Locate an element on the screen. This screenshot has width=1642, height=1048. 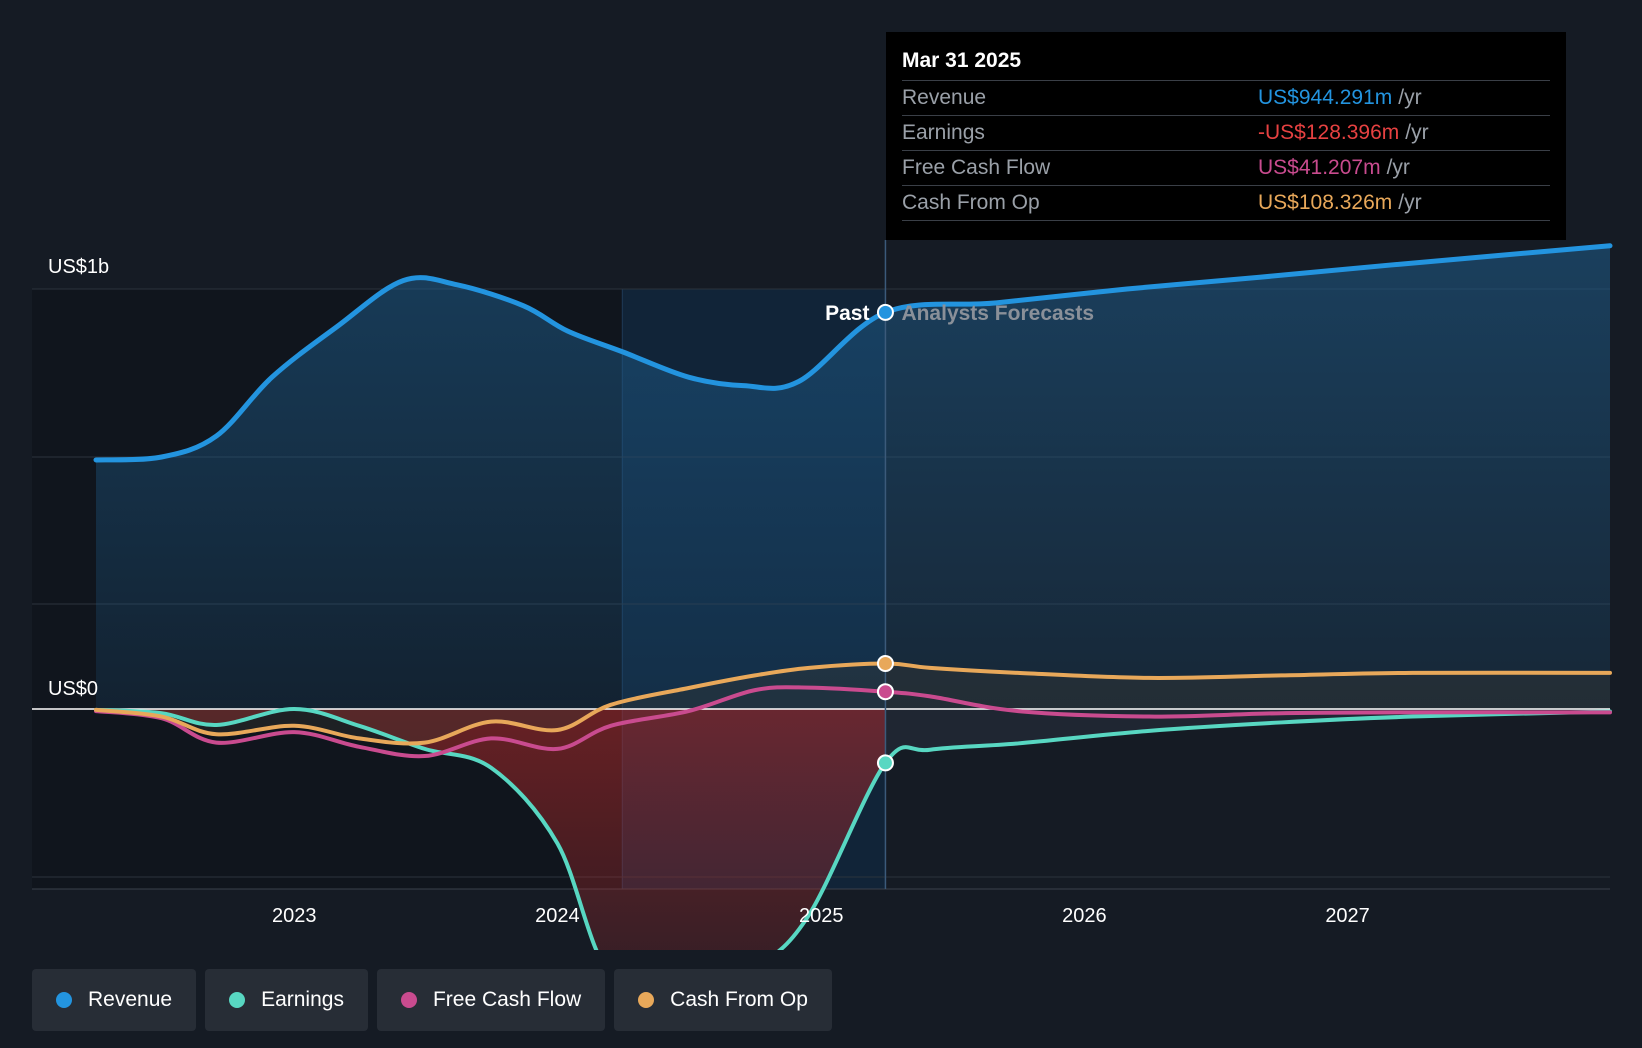
x-tick-label: 2027 is located at coordinates (1347, 916).